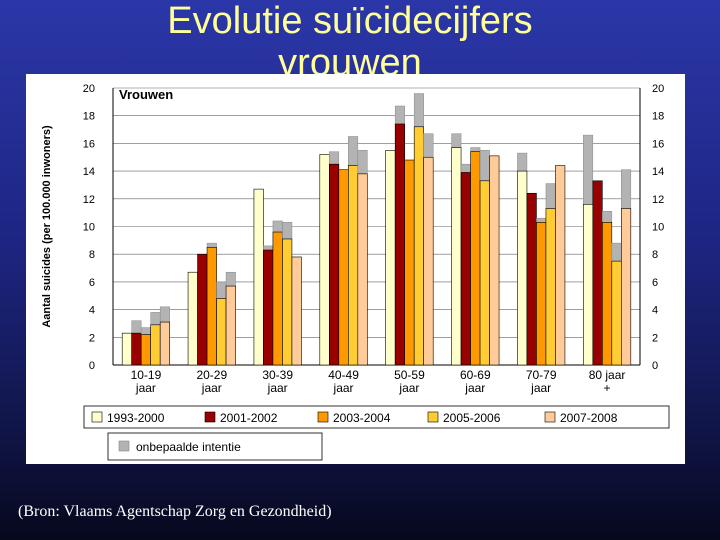 Image resolution: width=720 pixels, height=540 pixels. What do you see at coordinates (92, 283) in the screenshot?
I see `y-tick-label-left: 6` at bounding box center [92, 283].